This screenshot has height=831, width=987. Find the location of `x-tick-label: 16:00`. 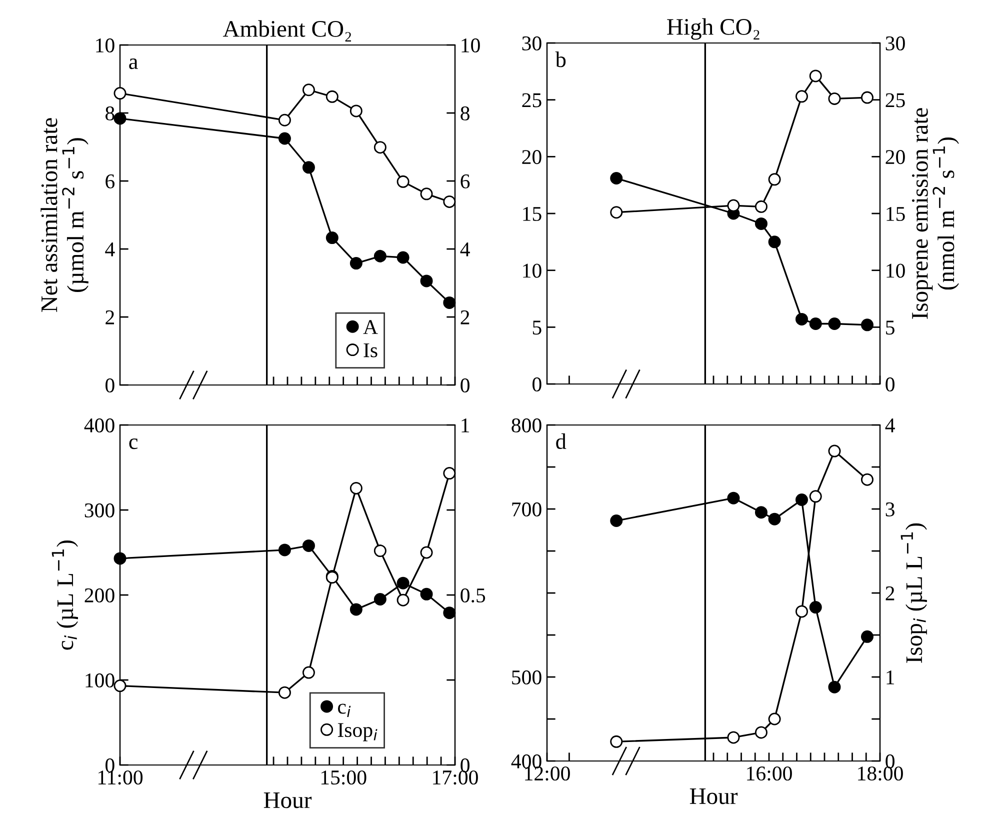

x-tick-label: 16:00 is located at coordinates (769, 773).